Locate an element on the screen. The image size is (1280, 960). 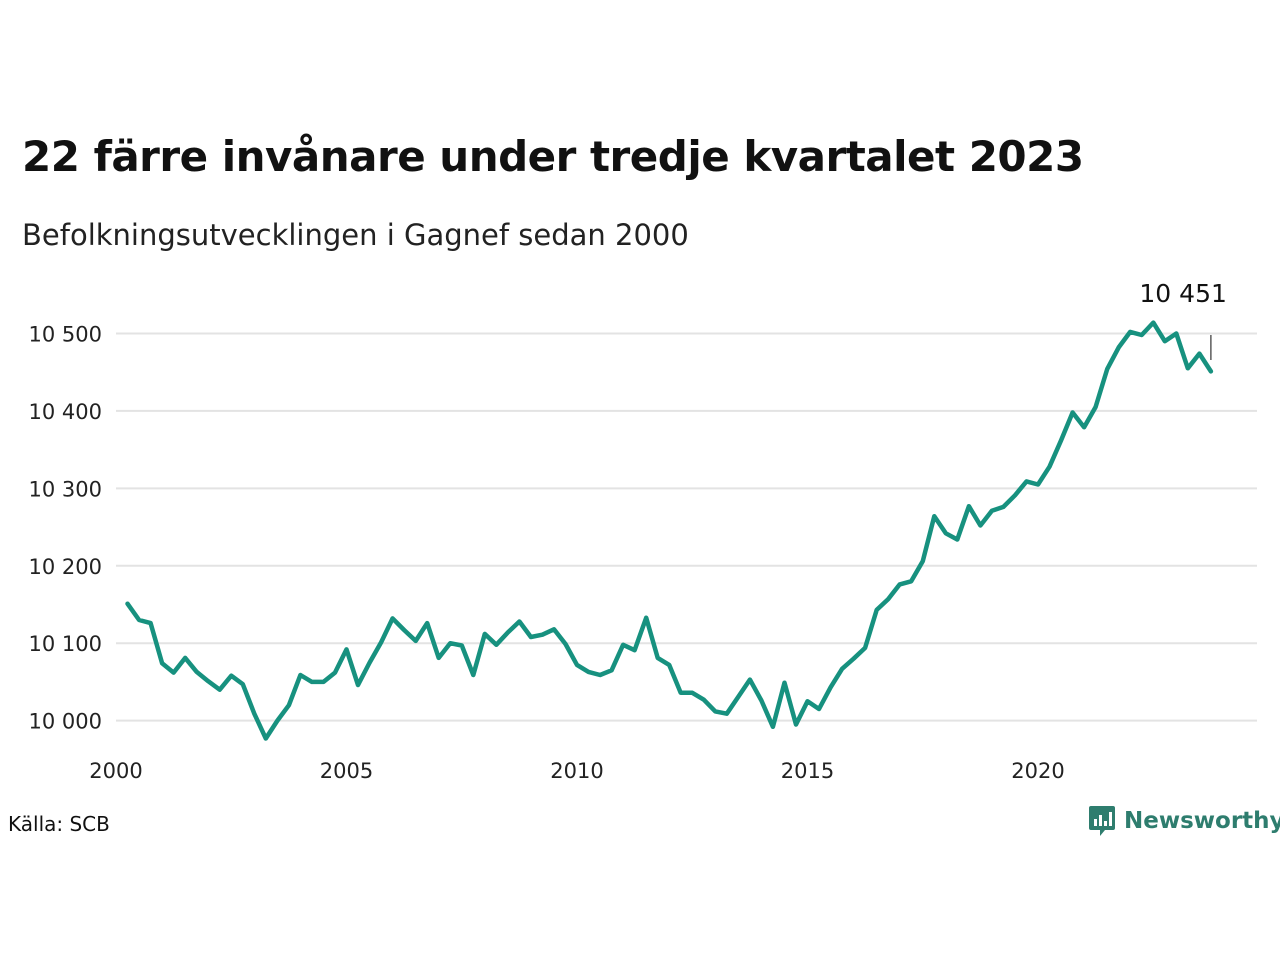
newsworthy-logo: Newsworthy is located at coordinates (1184, 821).